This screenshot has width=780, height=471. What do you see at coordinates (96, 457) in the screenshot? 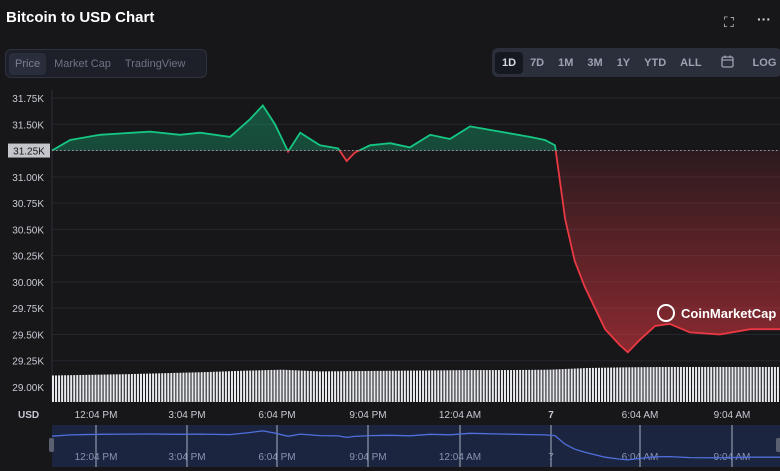
I see `navigator-tick-label: 12:04 PM` at bounding box center [96, 457].